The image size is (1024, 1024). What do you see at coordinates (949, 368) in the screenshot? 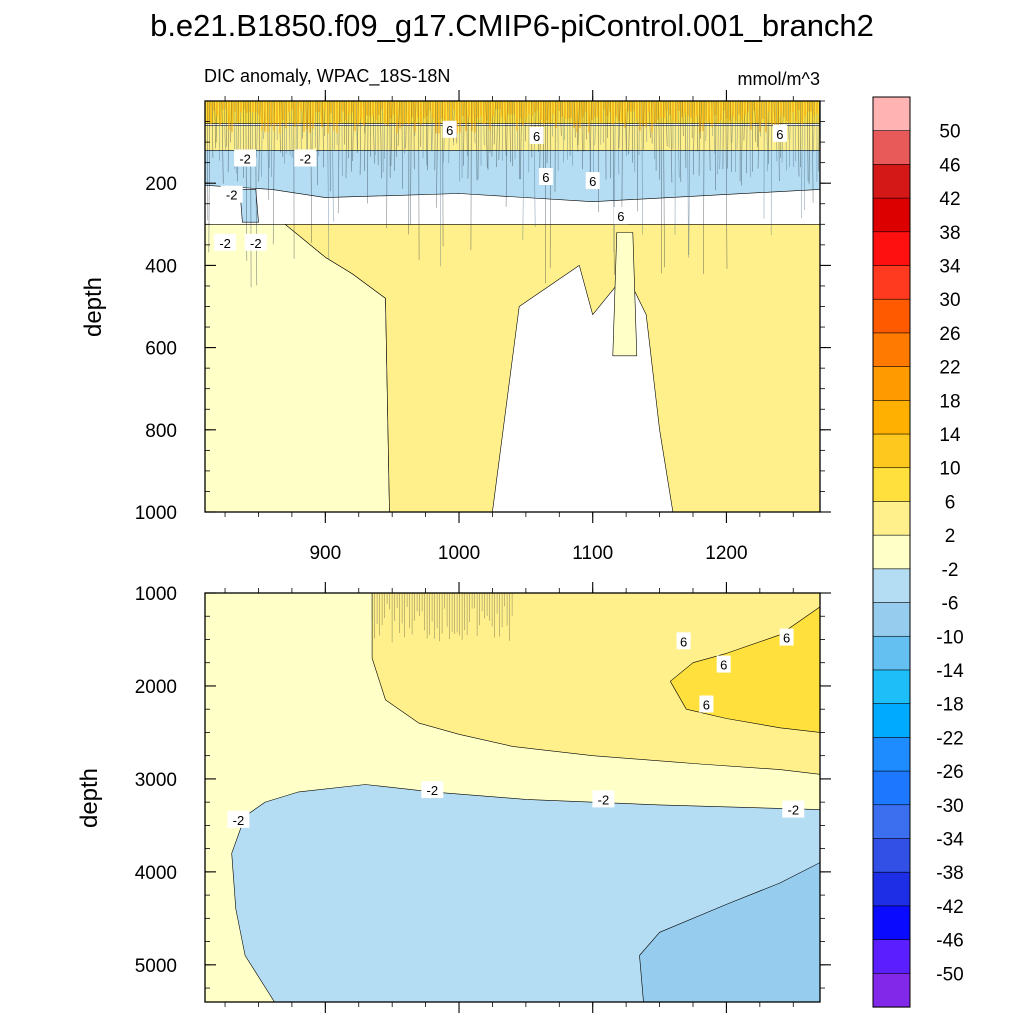
I see `colorbar-label-7: 22` at bounding box center [949, 368].